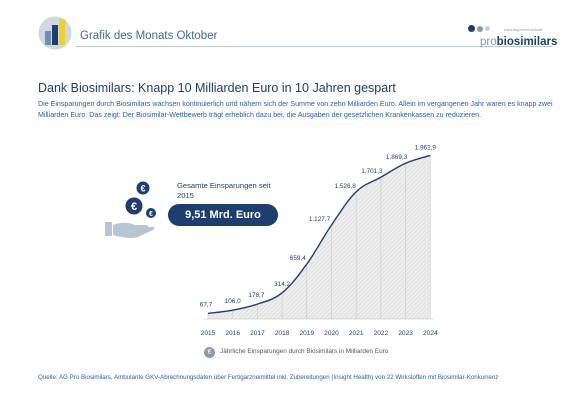 This screenshot has width=586, height=414. What do you see at coordinates (208, 333) in the screenshot?
I see `x-tick-label-2015: 2015` at bounding box center [208, 333].